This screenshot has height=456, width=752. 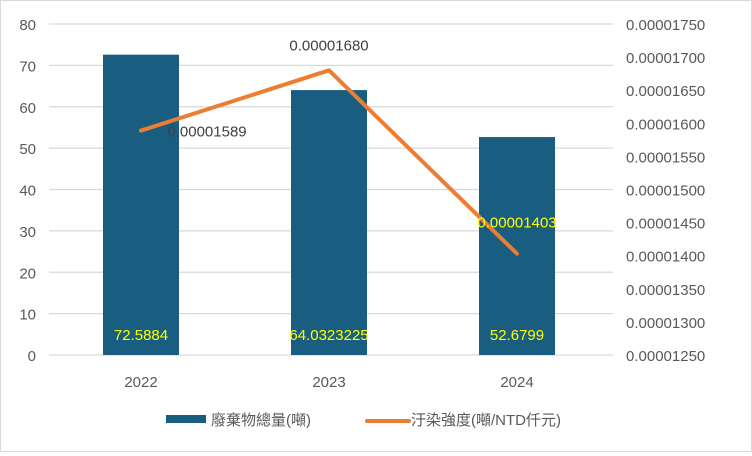 I want to click on right-axis-tick-label: 0.00001750, so click(x=665, y=25).